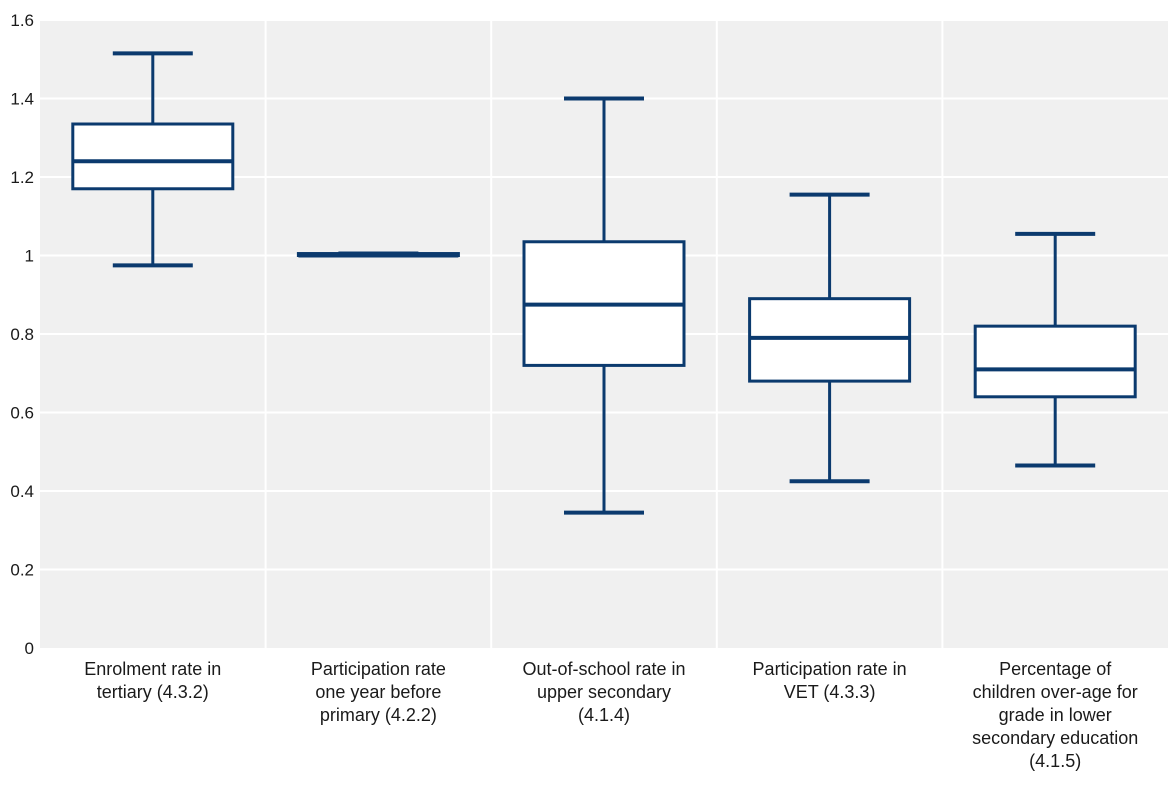  Describe the element at coordinates (153, 692) in the screenshot. I see `category-label-line: tertiary (4.3.2)` at that location.